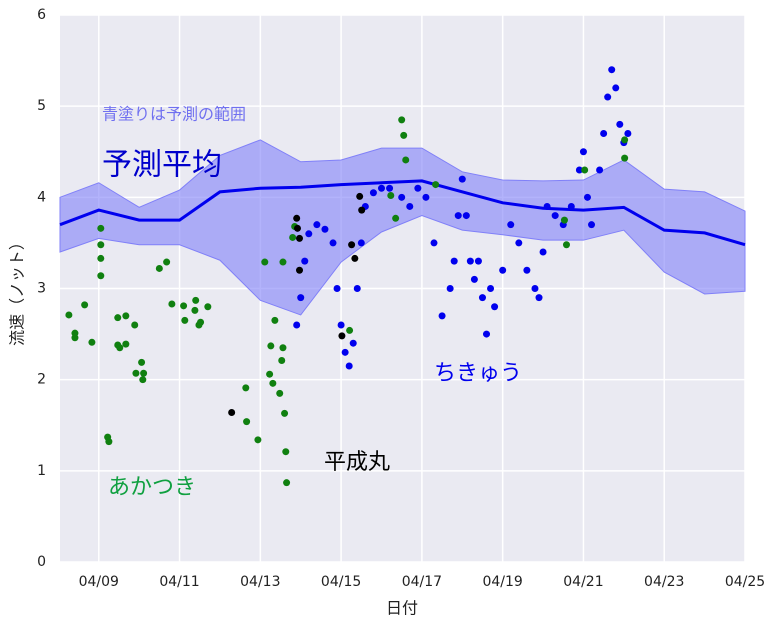 This screenshot has width=776, height=631. I want to click on y-tick-label: 0, so click(41, 562).